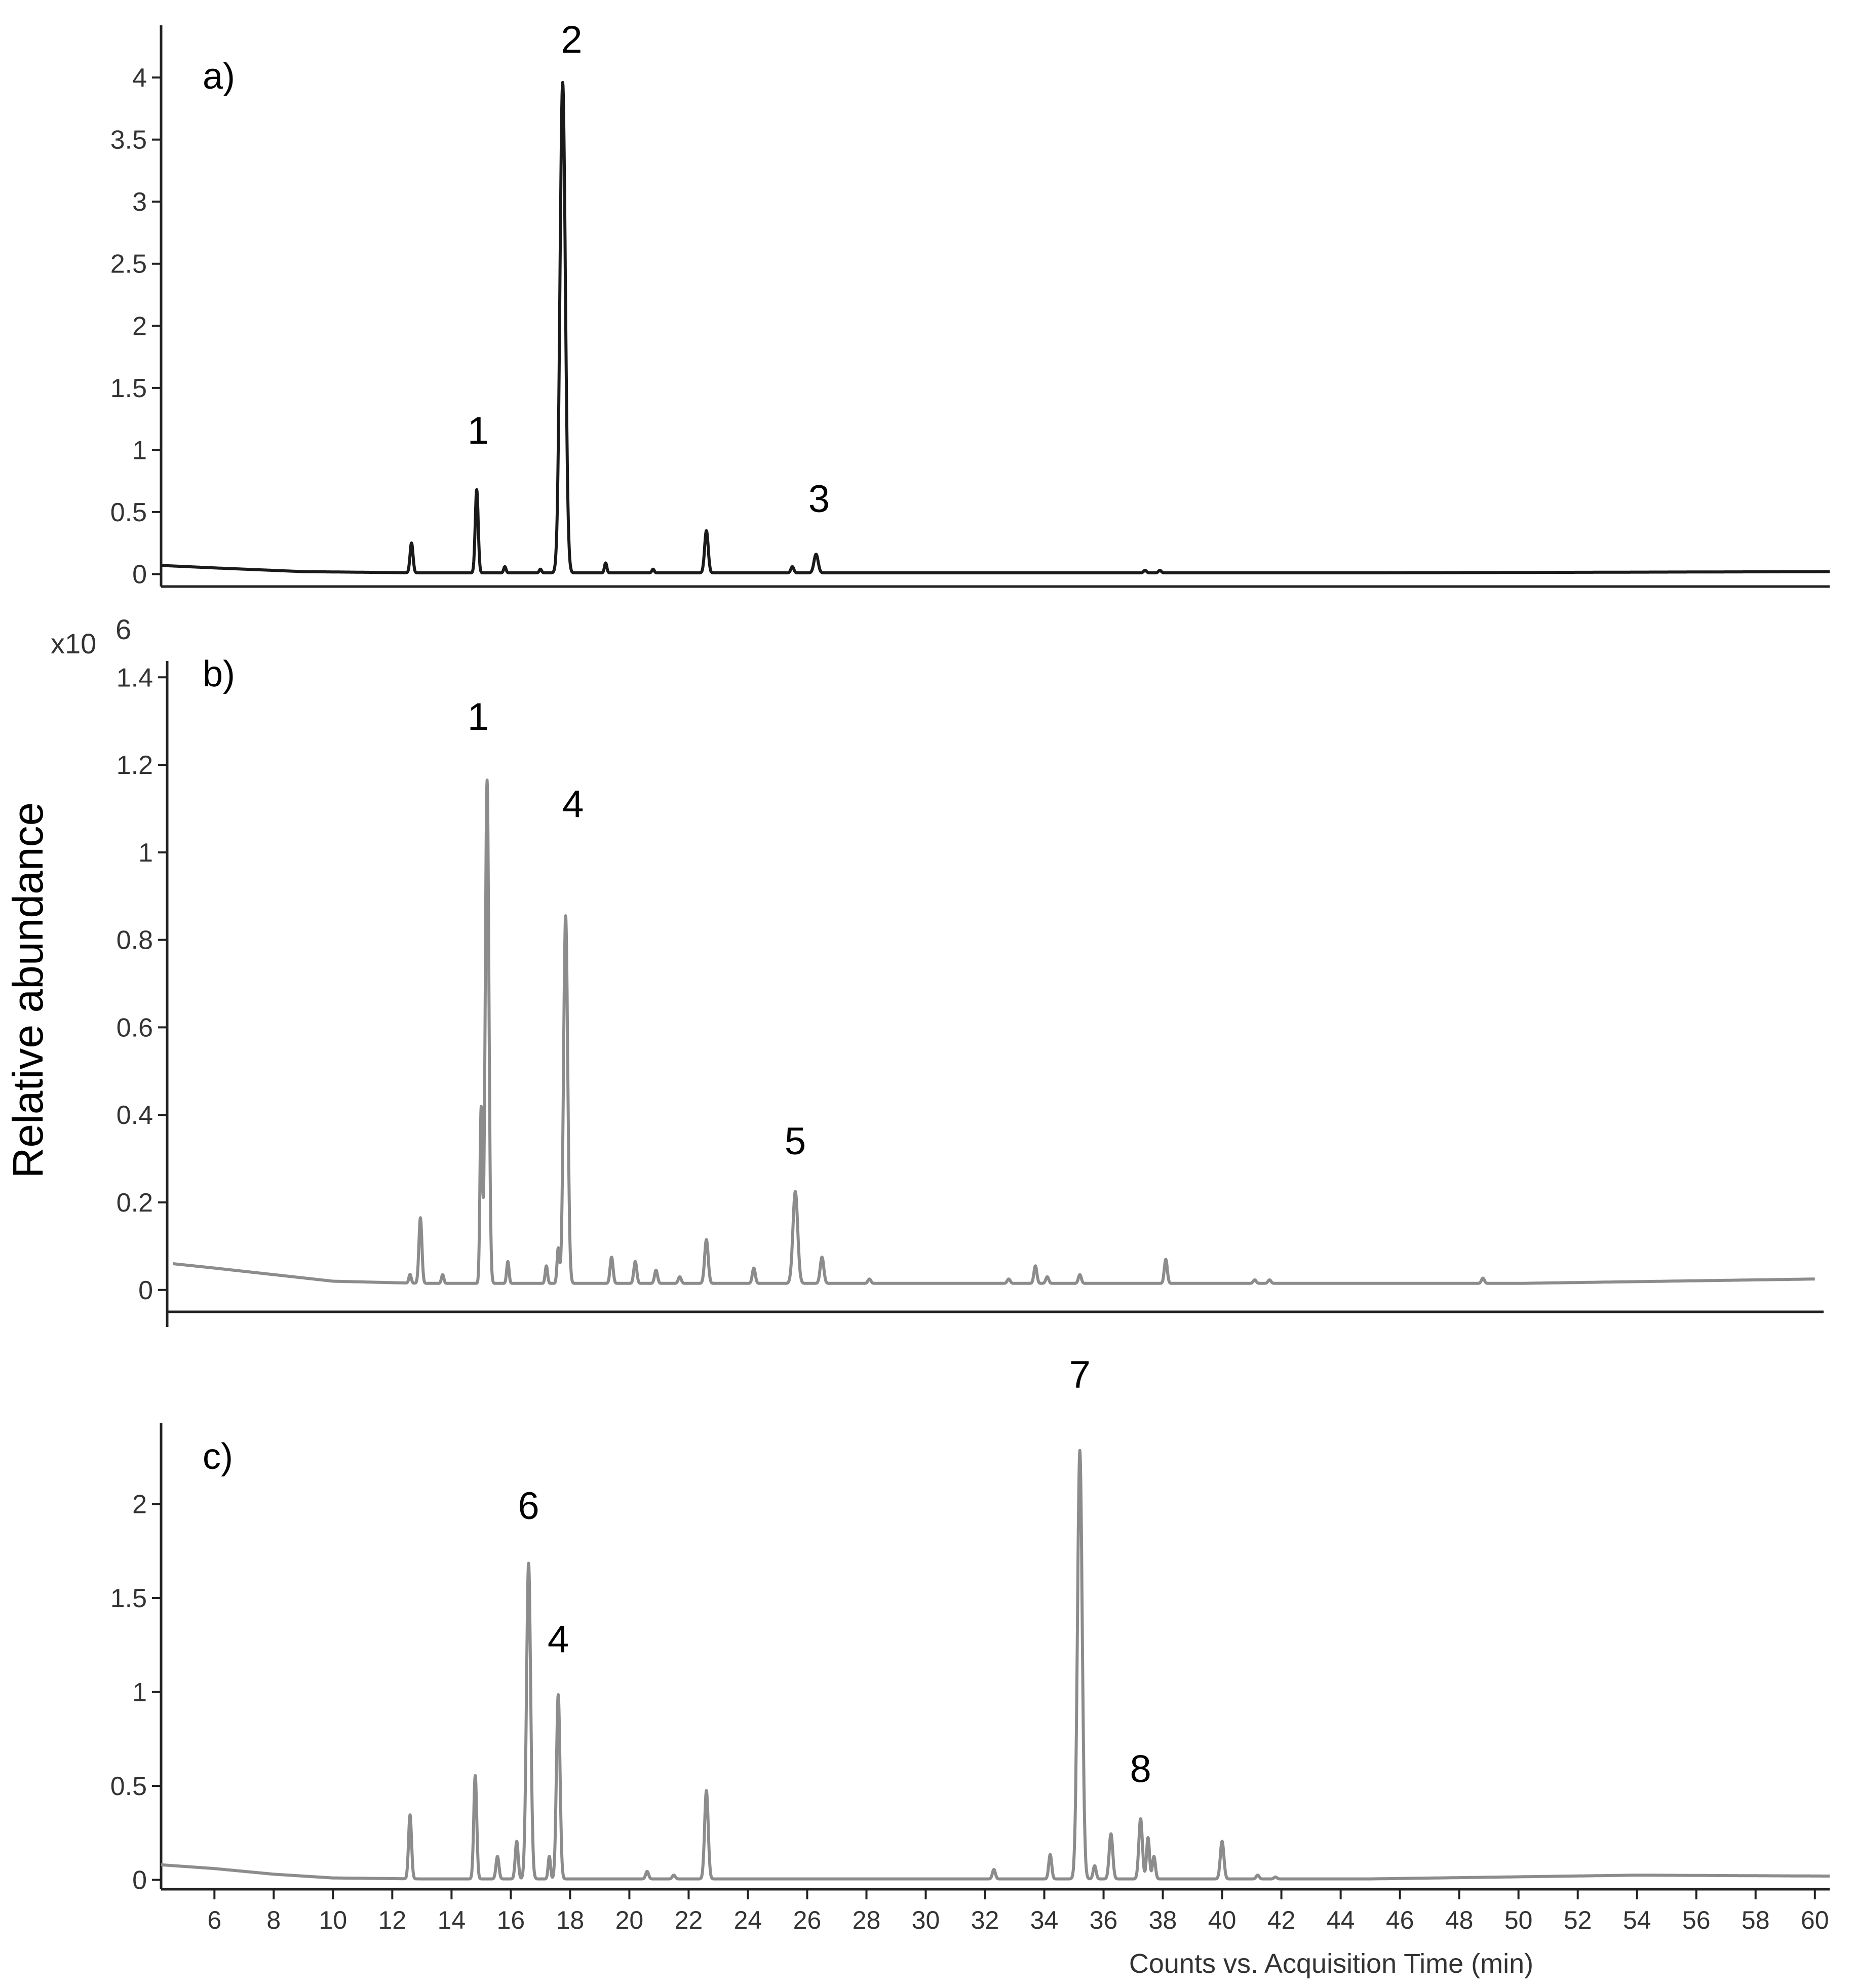  Describe the element at coordinates (1697, 1920) in the screenshot. I see `x-tick-label: 56` at that location.